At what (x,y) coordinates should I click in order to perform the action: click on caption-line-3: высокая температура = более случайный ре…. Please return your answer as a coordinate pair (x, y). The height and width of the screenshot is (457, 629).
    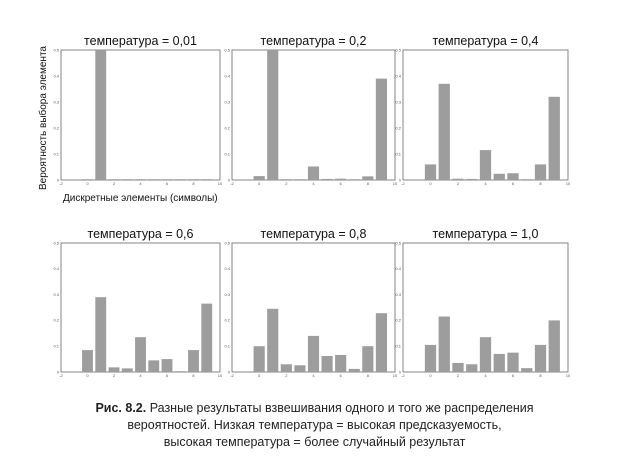
    Looking at the image, I should click on (314, 442).